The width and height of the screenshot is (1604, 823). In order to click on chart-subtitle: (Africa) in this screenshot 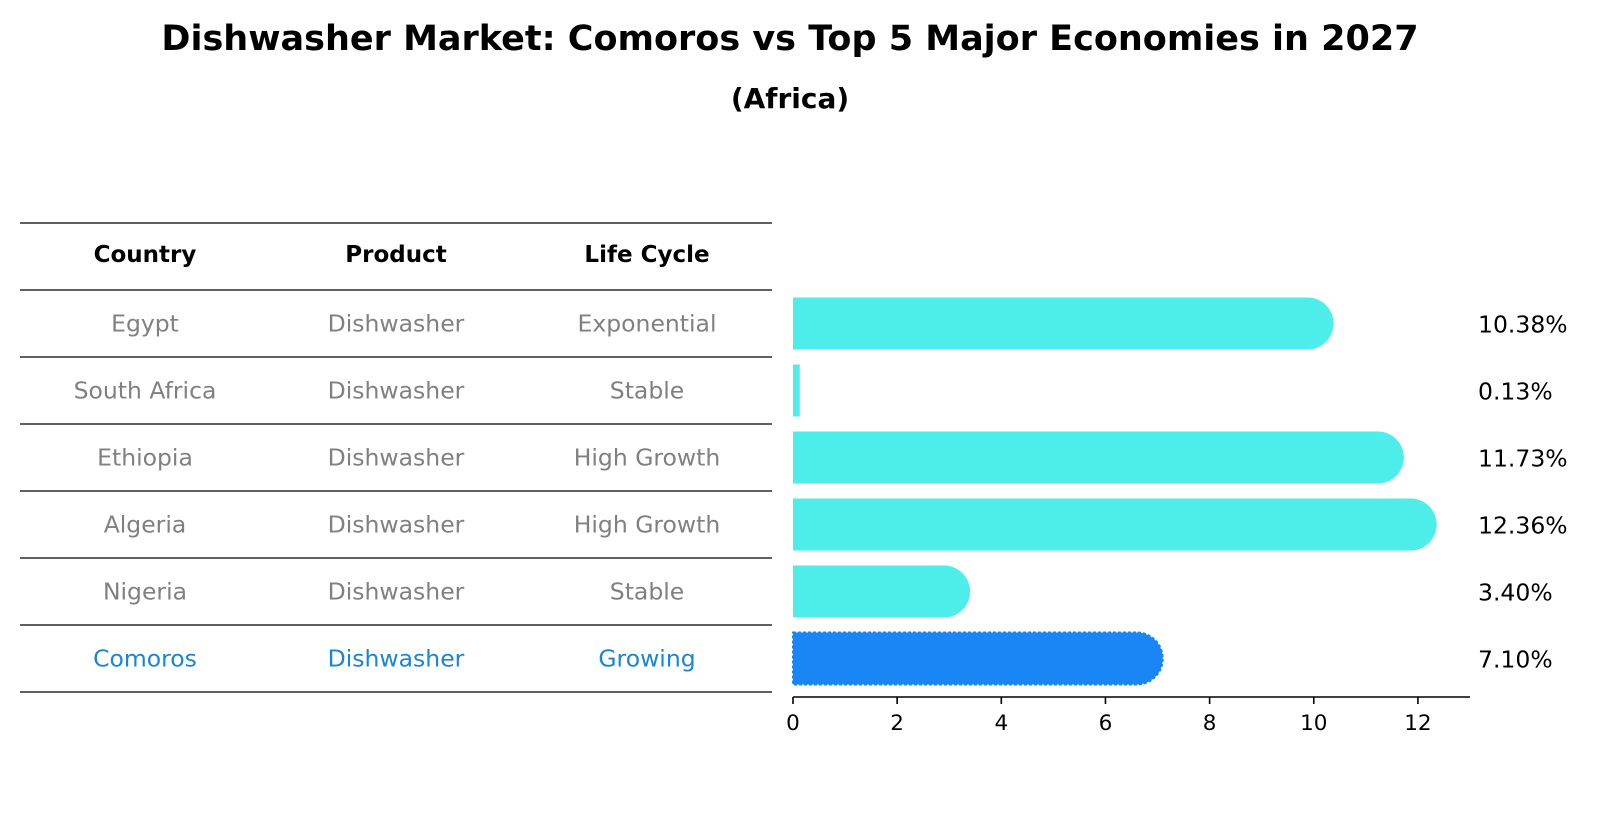, I will do `click(790, 98)`.